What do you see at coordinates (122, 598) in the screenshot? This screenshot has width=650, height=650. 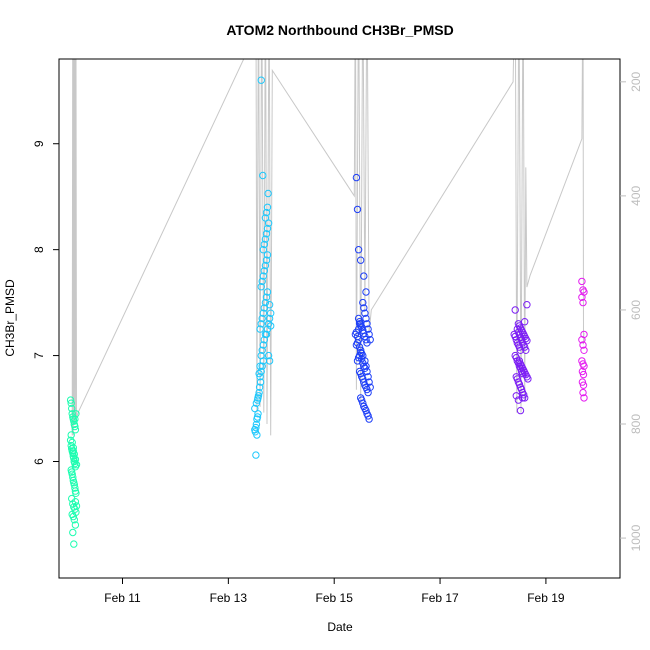 I see `x-tick-label: Feb 11` at bounding box center [122, 598].